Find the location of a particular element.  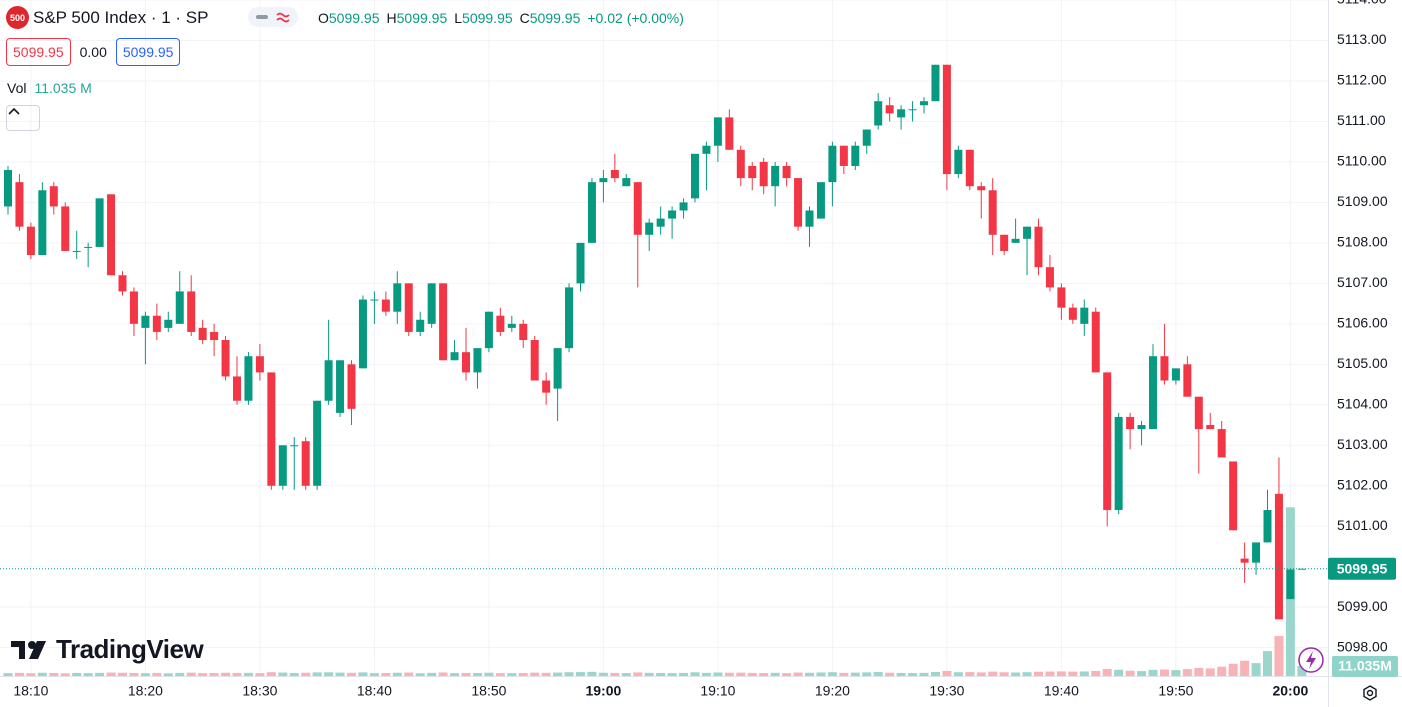

x-tick-label: 18:20 is located at coordinates (145, 691).